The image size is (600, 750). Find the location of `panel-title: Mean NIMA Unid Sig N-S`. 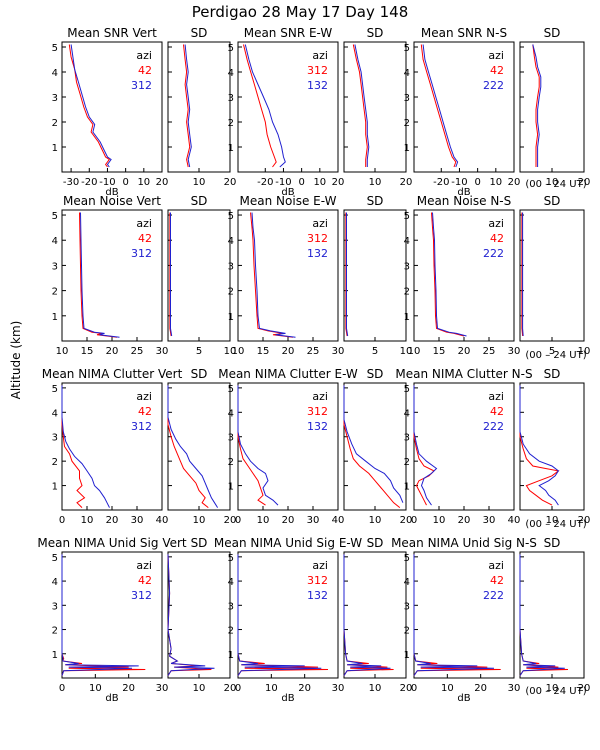

panel-title: Mean NIMA Unid Sig N-S is located at coordinates (464, 543).